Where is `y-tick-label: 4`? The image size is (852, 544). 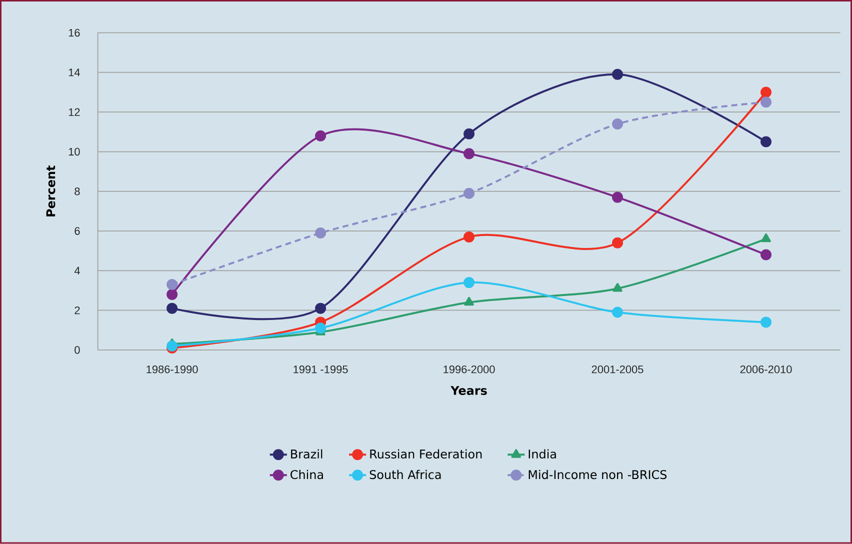 y-tick-label: 4 is located at coordinates (77, 270).